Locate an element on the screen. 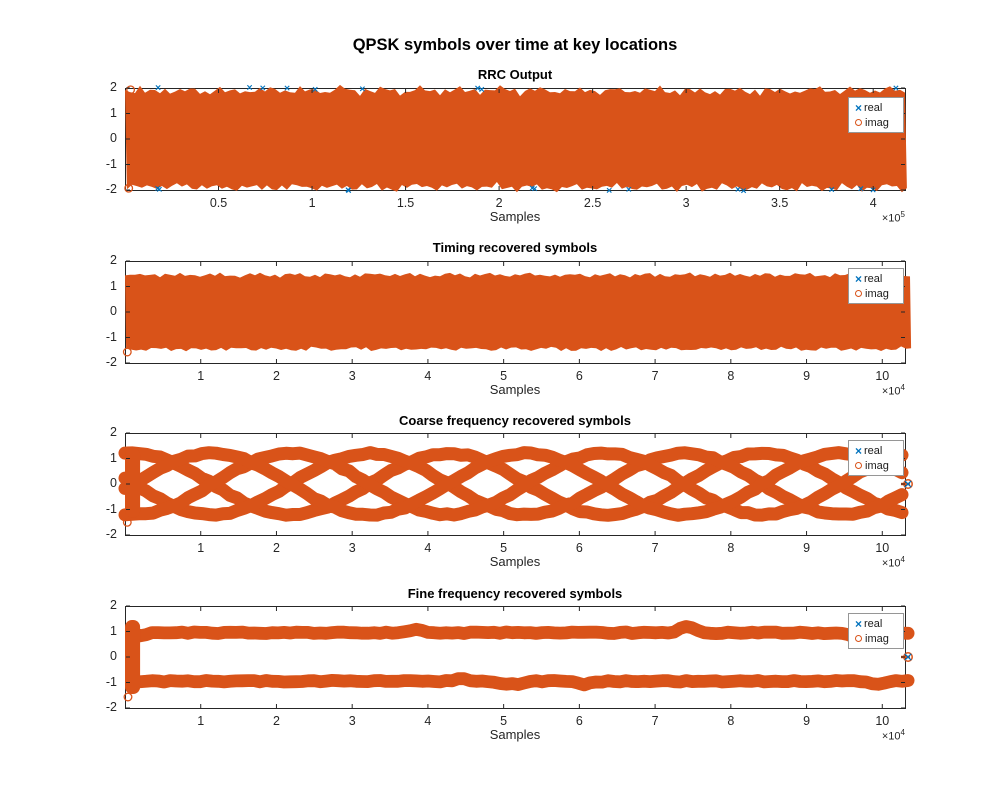 The image size is (1000, 800). subplot-3-axis-exponent: ×10⁴ is located at coordinates (893, 562).